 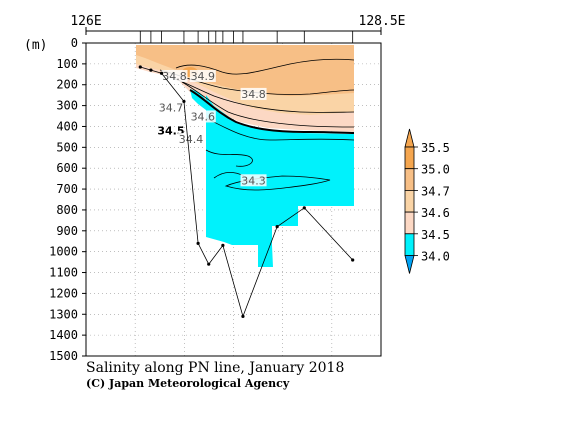 What do you see at coordinates (63, 273) in the screenshot?
I see `y-tick-label: 1100` at bounding box center [63, 273].